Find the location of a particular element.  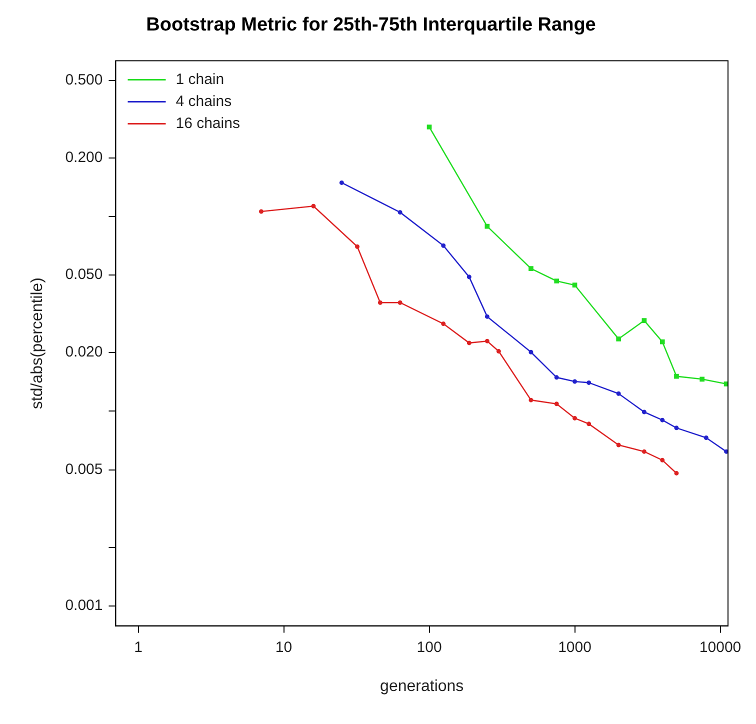

chart-title: Bootstrap Metric for 25th-75th Interquartile Range is located at coordinates (371, 25).